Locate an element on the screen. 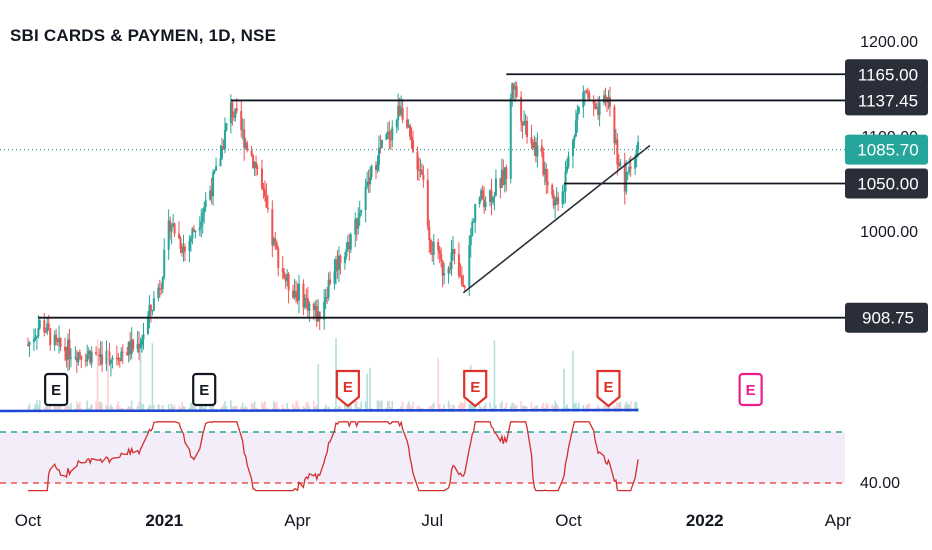 The height and width of the screenshot is (550, 932). level-label-bg is located at coordinates (886, 100).